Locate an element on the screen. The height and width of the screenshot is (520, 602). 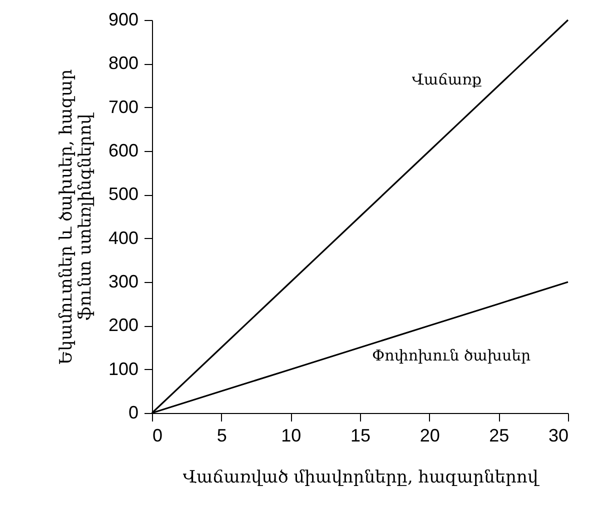
y-tick-label: 900 is located at coordinates (123, 20).